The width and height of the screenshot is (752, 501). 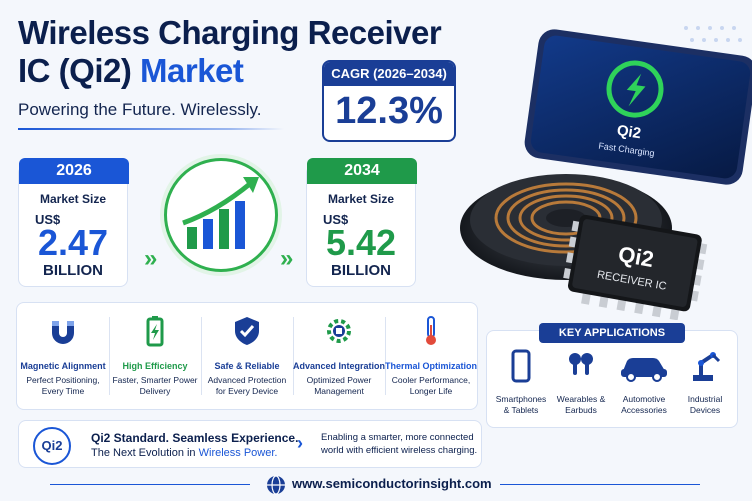 What do you see at coordinates (79, 70) in the screenshot?
I see `title-line-2-a: IC (Qi2)` at bounding box center [79, 70].